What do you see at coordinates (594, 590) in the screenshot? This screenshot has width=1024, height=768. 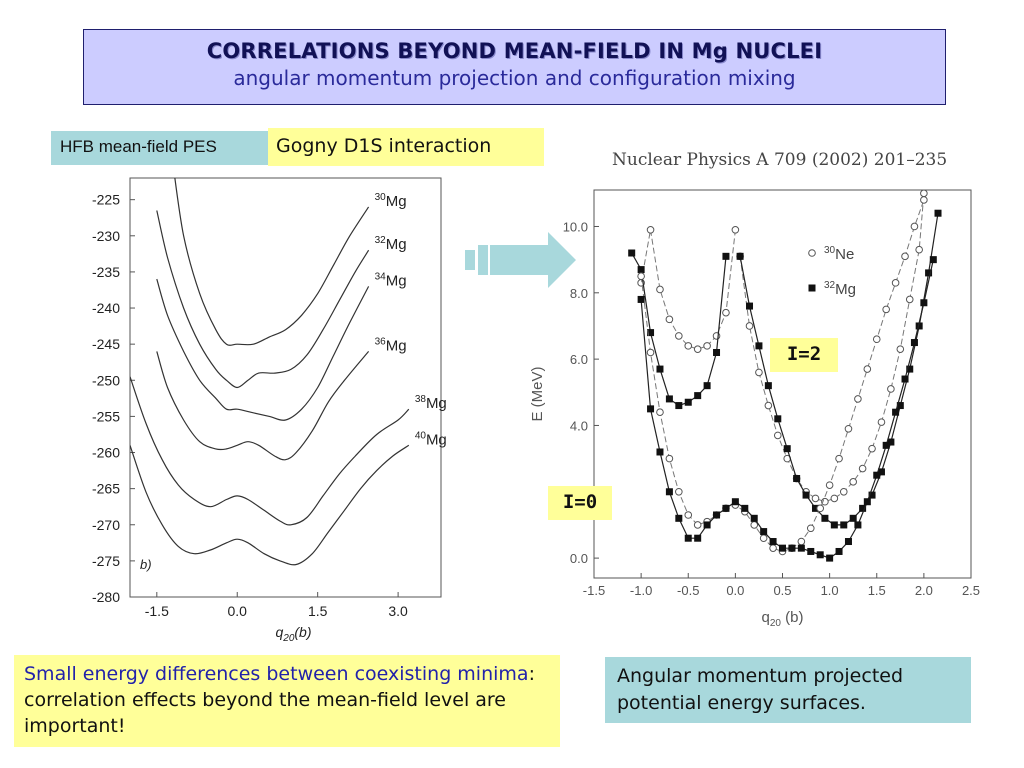 I see `right-xtick-label: -1.5` at bounding box center [594, 590].